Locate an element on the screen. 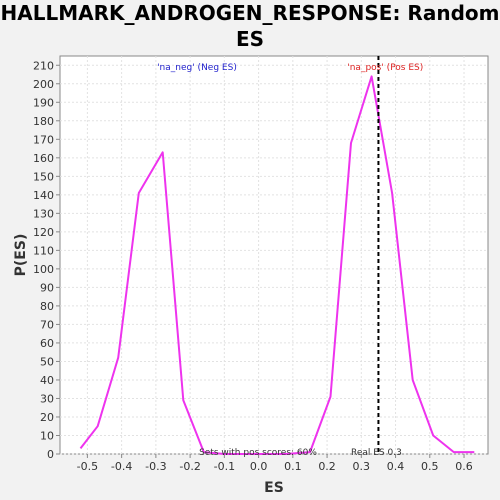 The image size is (500, 500). y-tick-label: 200 is located at coordinates (43, 84).